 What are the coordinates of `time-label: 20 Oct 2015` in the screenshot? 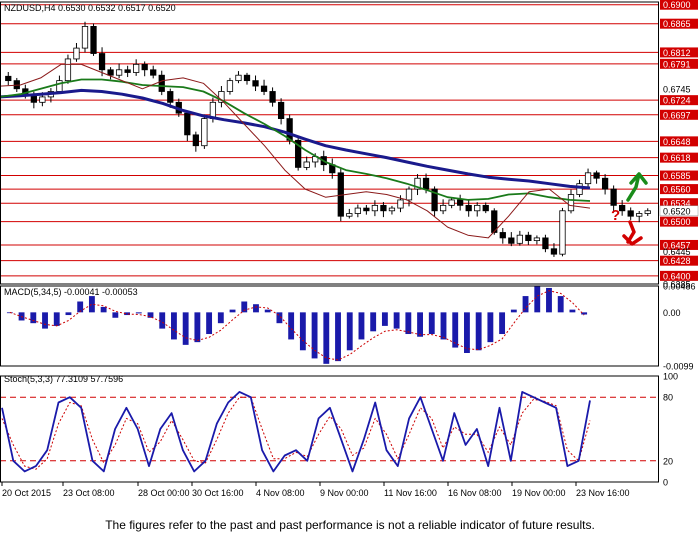 It's located at (26, 493).